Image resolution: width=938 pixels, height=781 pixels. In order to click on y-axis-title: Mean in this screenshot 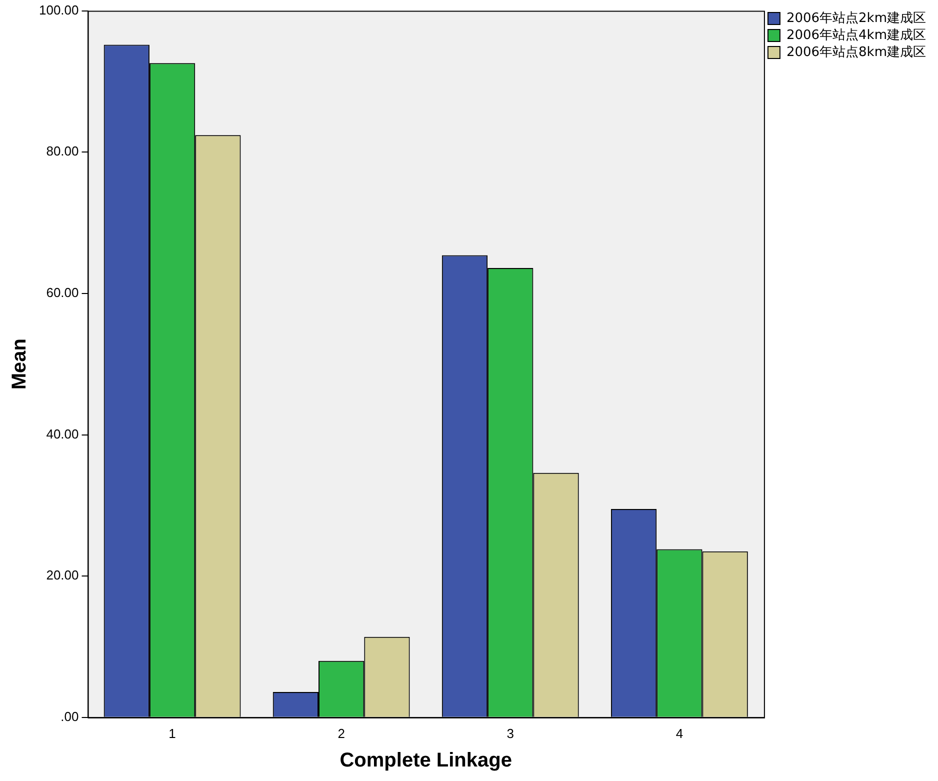, I will do `click(19, 364)`.